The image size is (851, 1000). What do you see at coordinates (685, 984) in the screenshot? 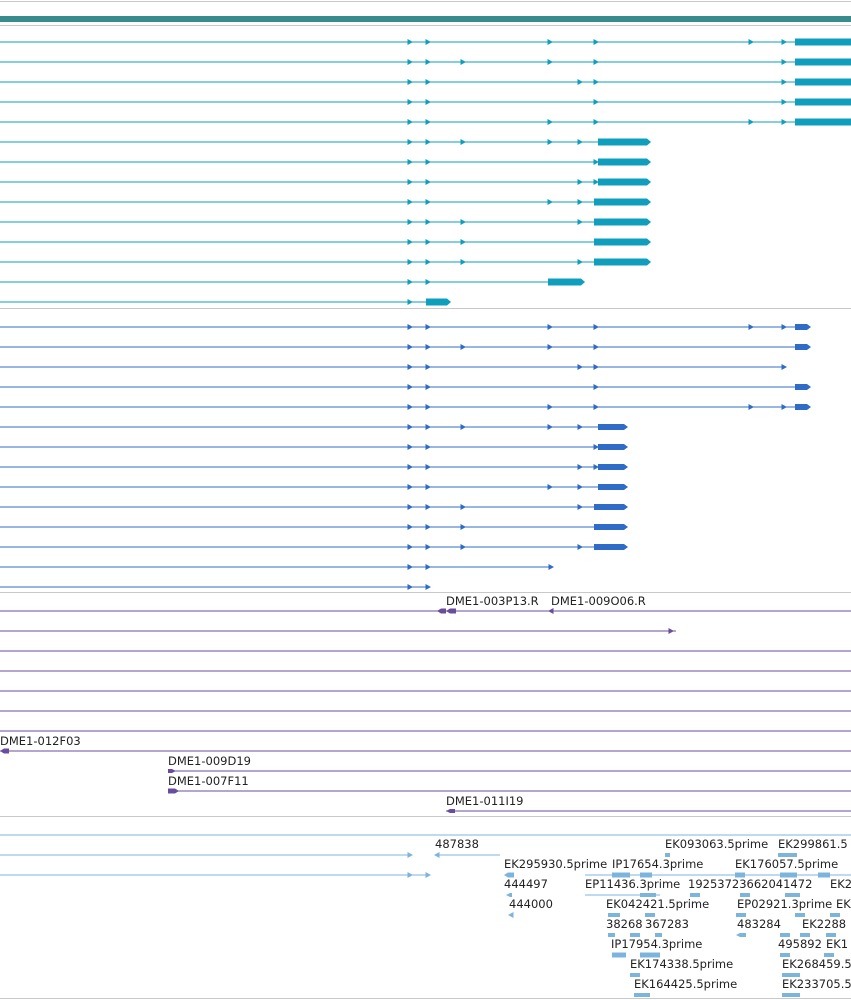
I see `feature-label: EK164425.5prime` at bounding box center [685, 984].